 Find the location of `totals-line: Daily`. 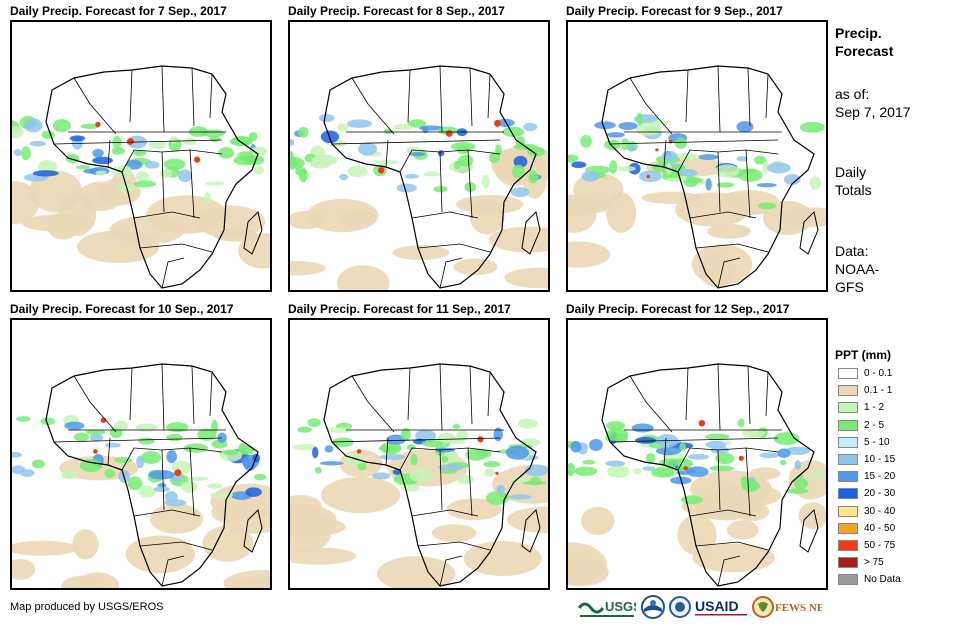

totals-line: Daily is located at coordinates (851, 172).